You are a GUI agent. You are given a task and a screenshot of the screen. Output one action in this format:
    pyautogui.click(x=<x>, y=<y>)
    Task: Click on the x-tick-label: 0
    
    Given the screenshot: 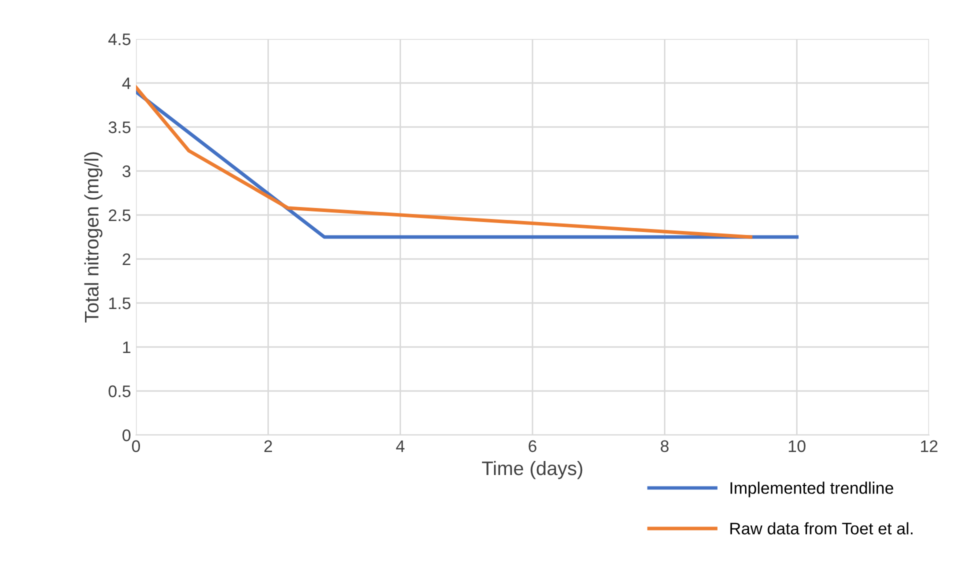 What is the action you would take?
    pyautogui.click(x=136, y=446)
    